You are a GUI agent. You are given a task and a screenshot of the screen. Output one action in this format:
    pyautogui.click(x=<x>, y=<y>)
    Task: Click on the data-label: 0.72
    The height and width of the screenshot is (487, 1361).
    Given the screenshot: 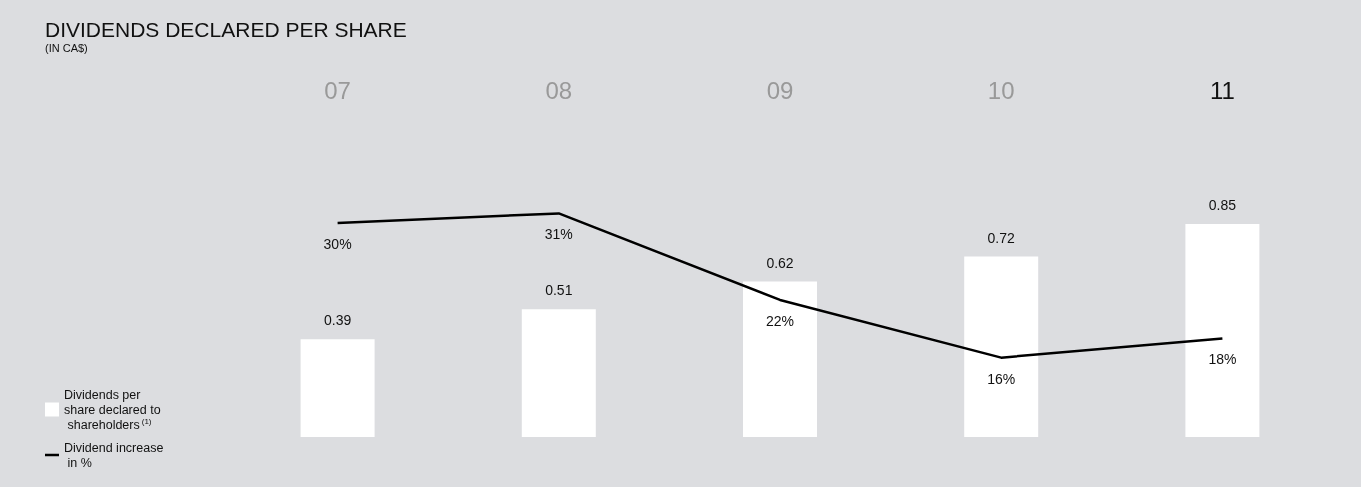 What is the action you would take?
    pyautogui.click(x=1001, y=237)
    